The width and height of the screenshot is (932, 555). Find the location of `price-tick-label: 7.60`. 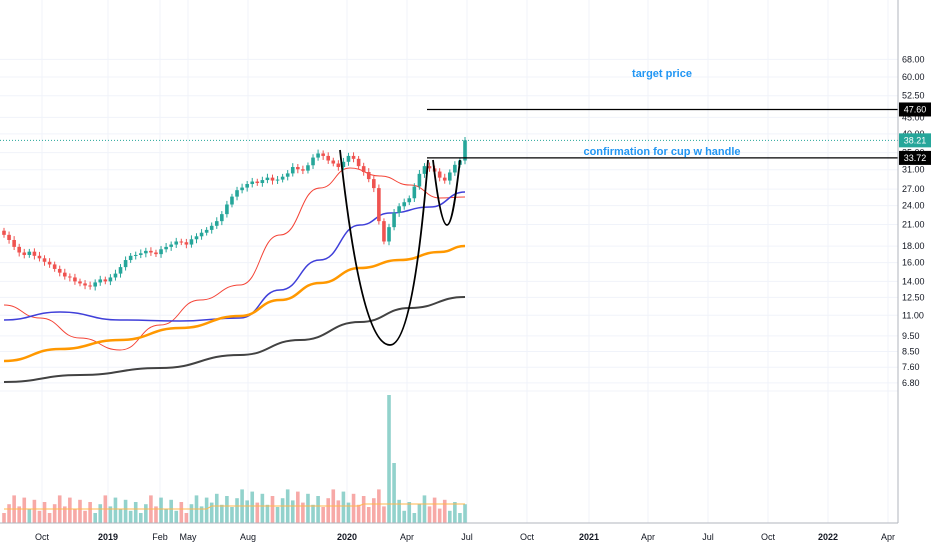

price-tick-label: 7.60 is located at coordinates (911, 367).